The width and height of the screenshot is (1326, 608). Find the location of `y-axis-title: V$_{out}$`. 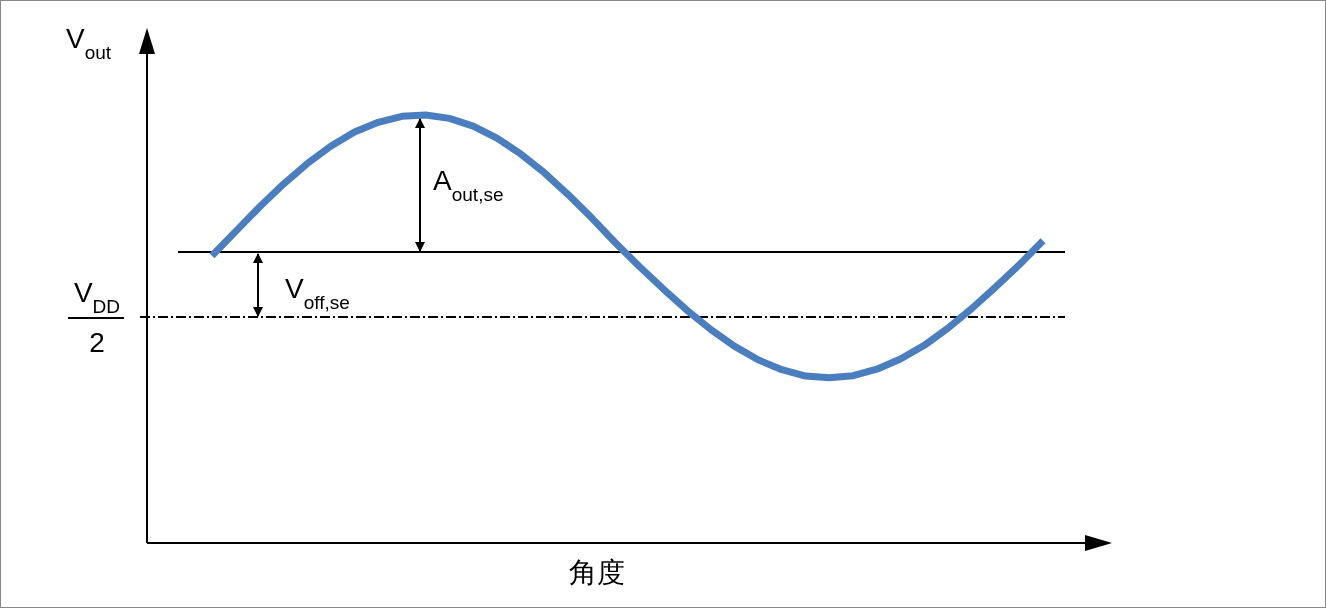

y-axis-title: V$_{out}$ is located at coordinates (89, 43).